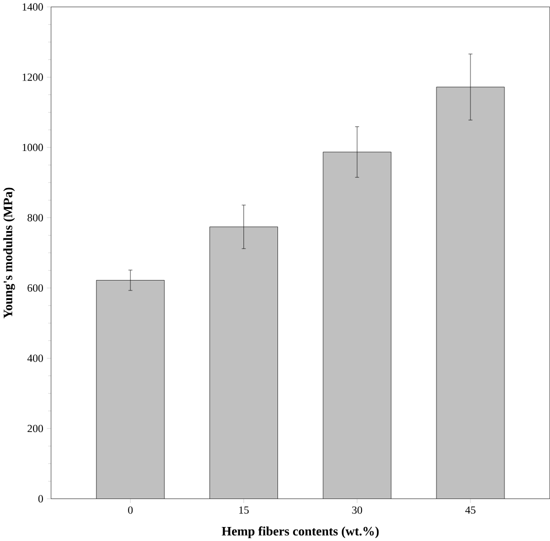 The image size is (550, 541). I want to click on y-tick-label: 400, so click(35, 358).